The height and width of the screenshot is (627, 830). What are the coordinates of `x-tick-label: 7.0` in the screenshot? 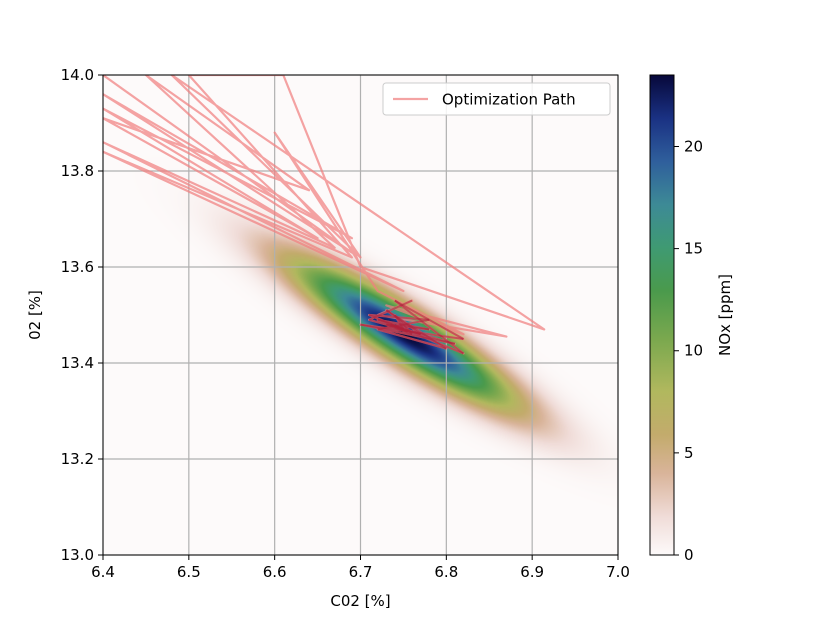 It's located at (618, 572).